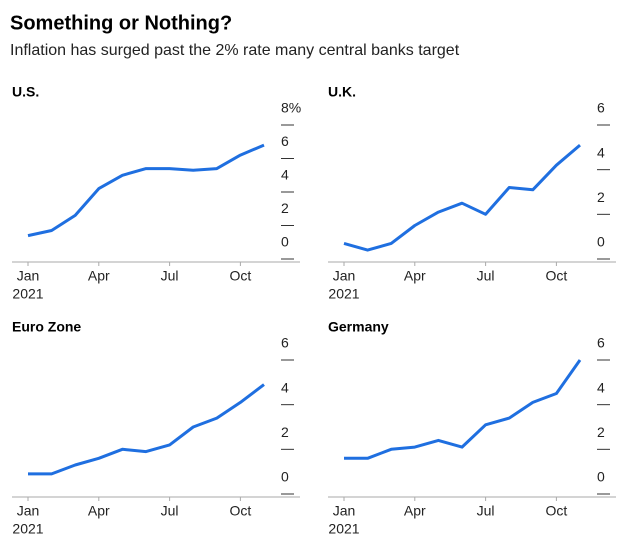 This screenshot has height=550, width=628. What do you see at coordinates (291, 108) in the screenshot?
I see `y-tick-label: 8%` at bounding box center [291, 108].